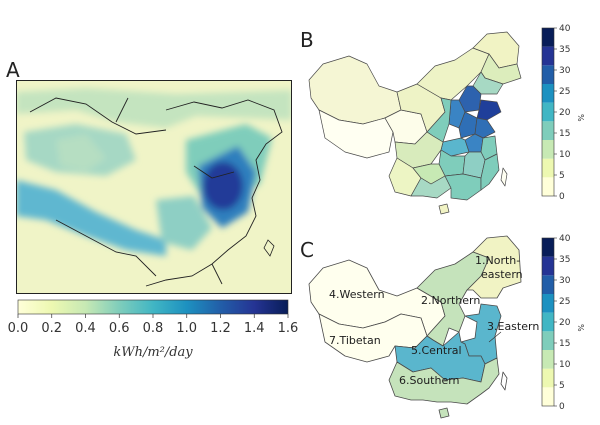 The image size is (600, 425). Describe the element at coordinates (450, 300) in the screenshot. I see `region-label-2: 2.Northern` at that location.